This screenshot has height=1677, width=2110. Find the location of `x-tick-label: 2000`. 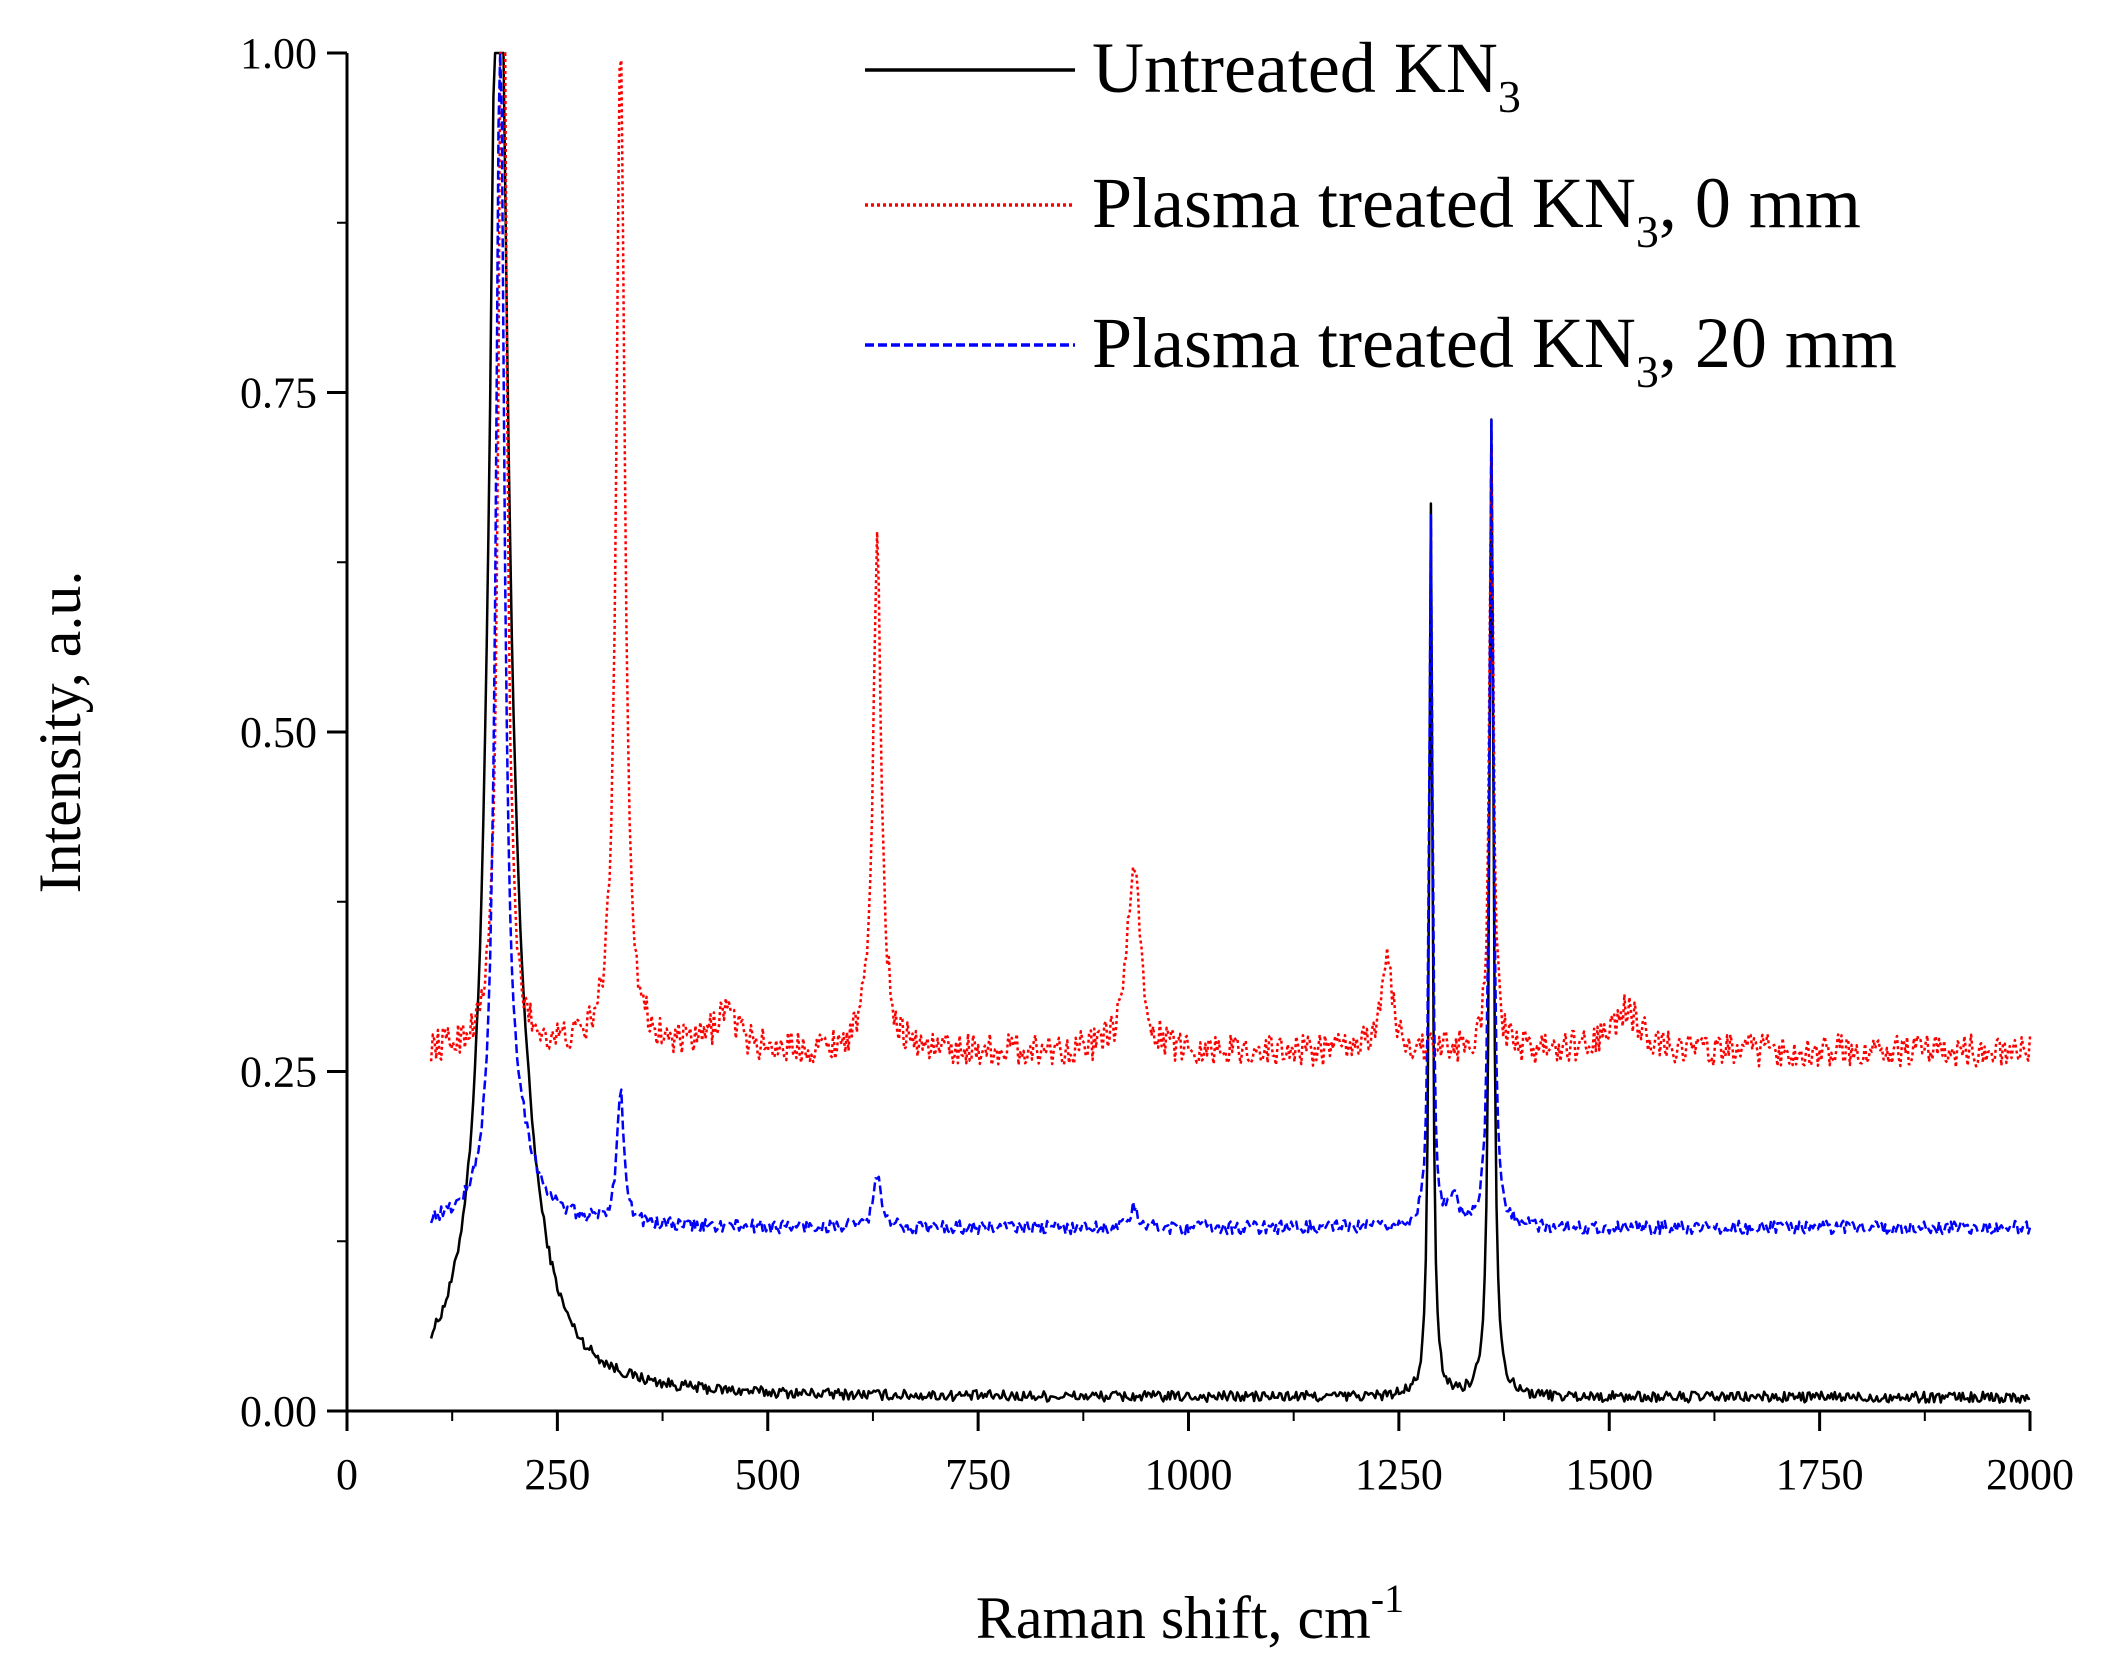

x-tick-label: 2000 is located at coordinates (2030, 1474).